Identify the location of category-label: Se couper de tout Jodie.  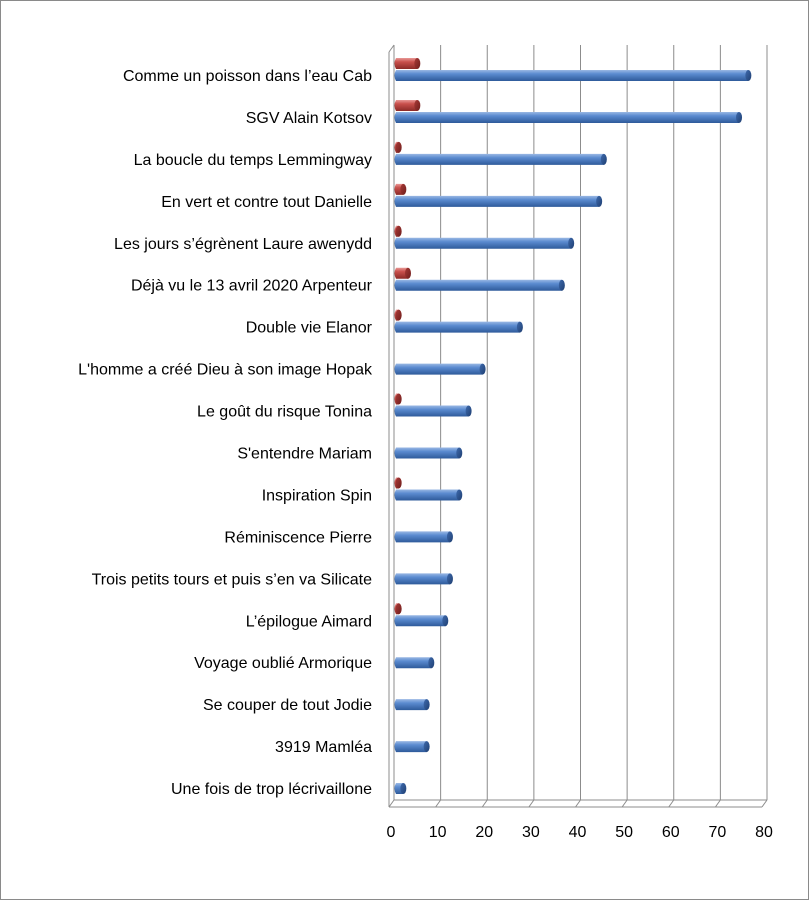
(287, 705).